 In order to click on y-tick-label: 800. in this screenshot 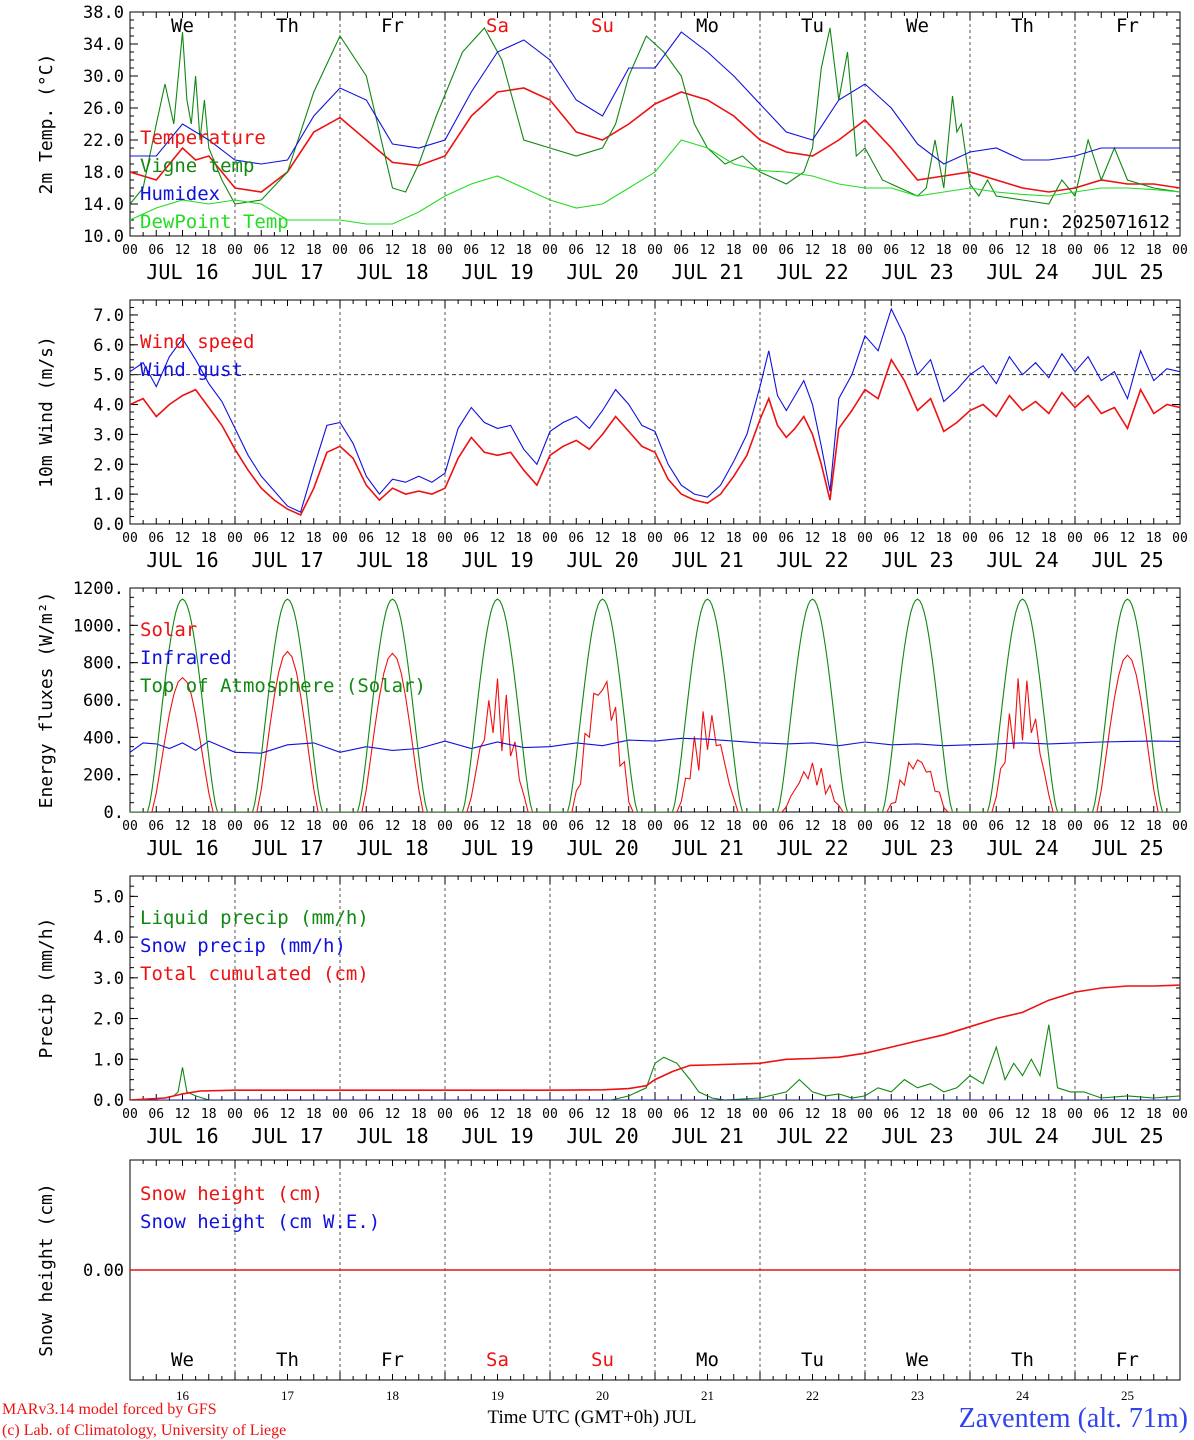, I will do `click(103, 664)`.